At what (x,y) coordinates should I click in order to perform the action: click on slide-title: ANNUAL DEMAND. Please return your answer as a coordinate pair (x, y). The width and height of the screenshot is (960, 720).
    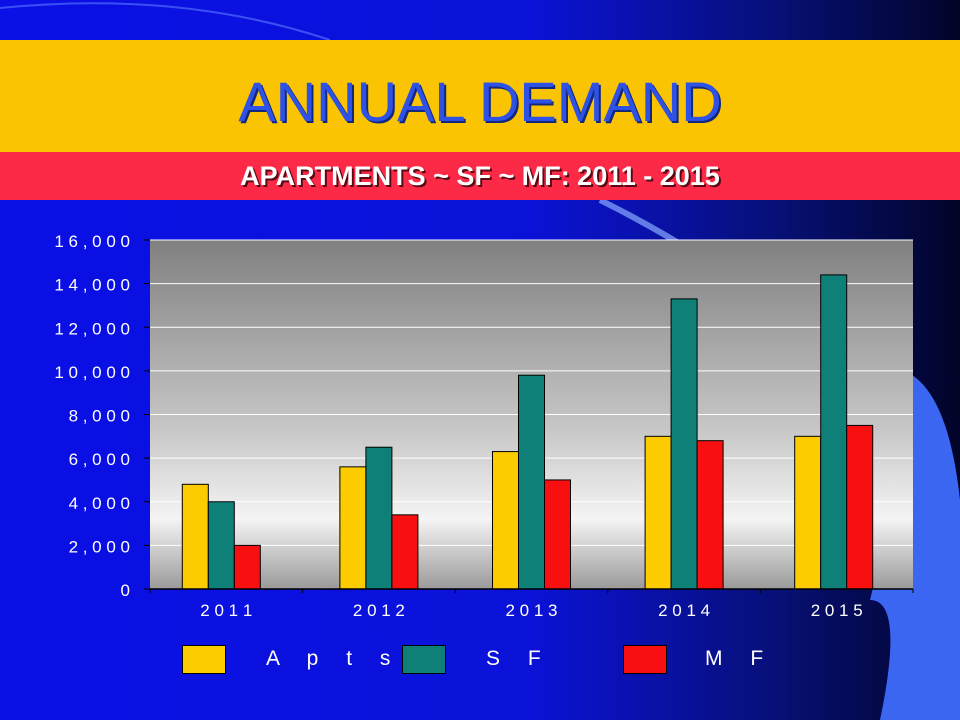
    Looking at the image, I should click on (480, 101).